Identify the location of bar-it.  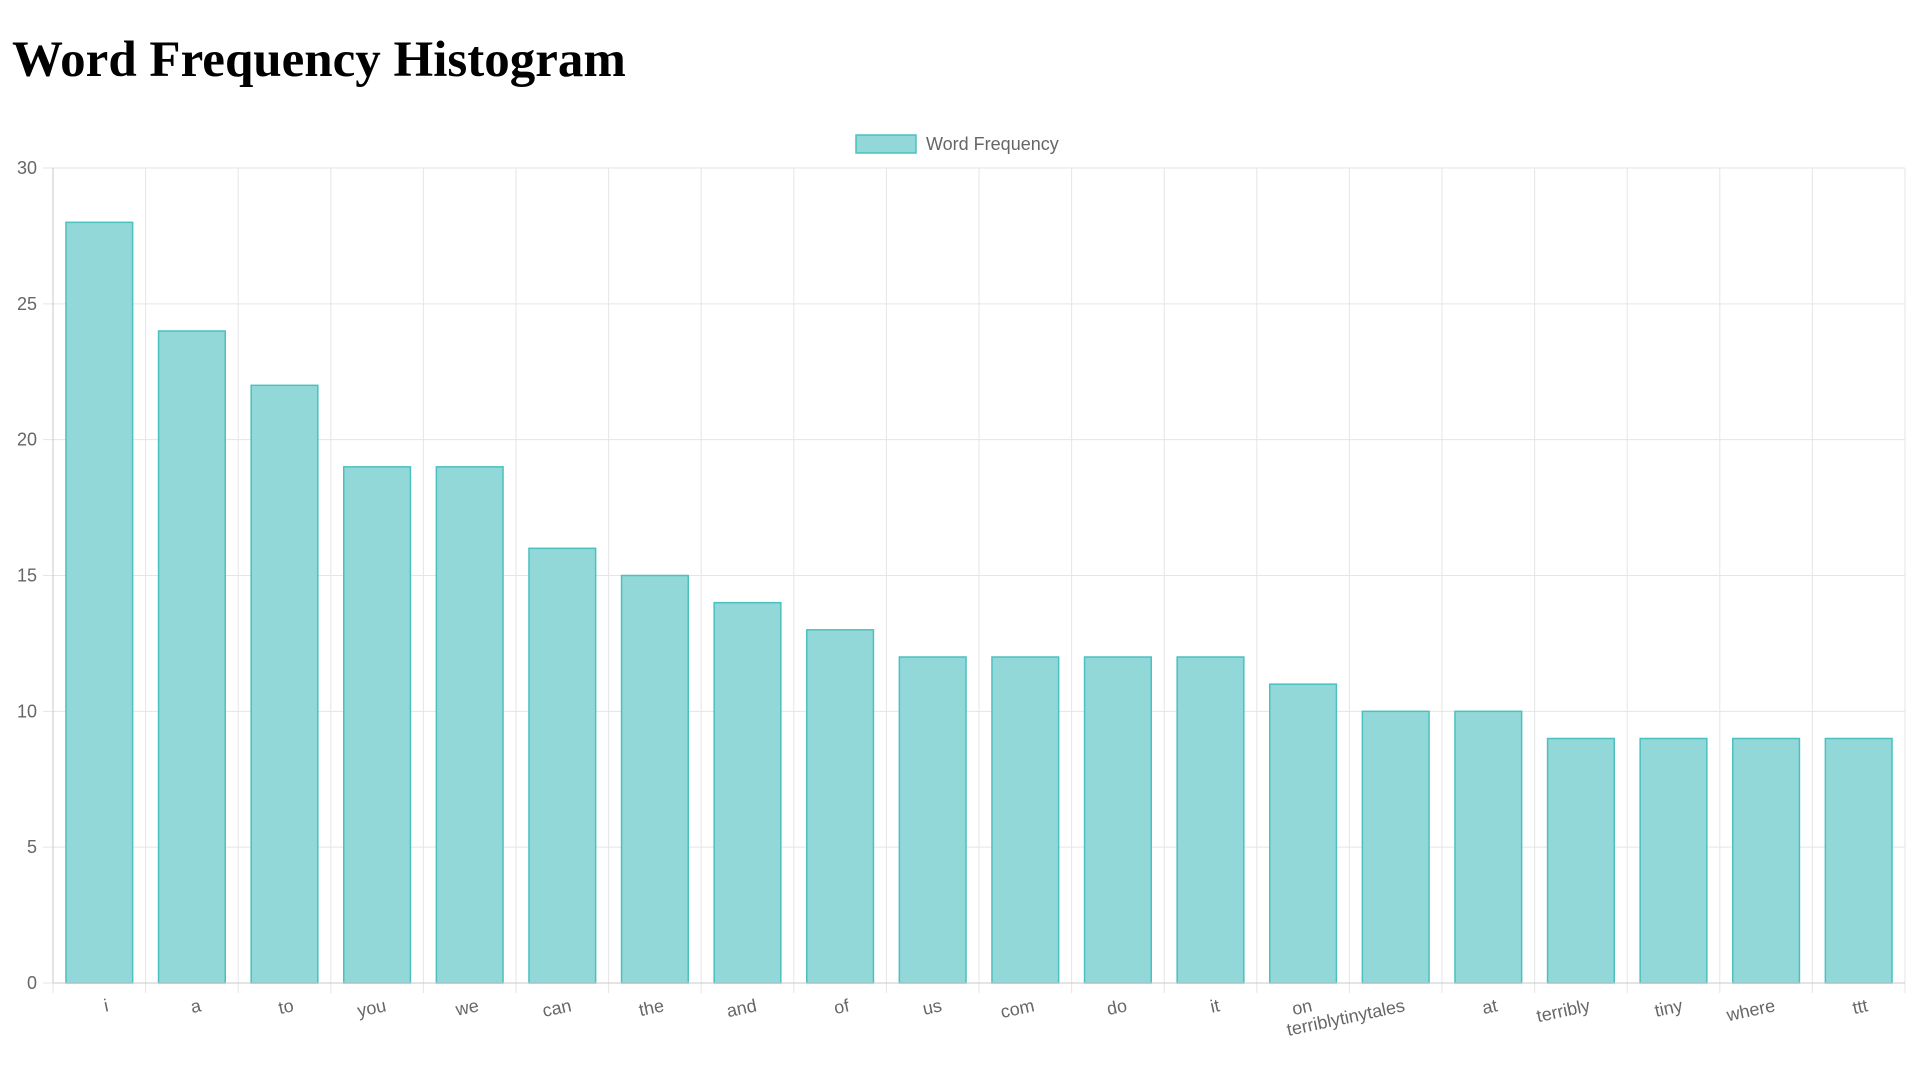
(1210, 820).